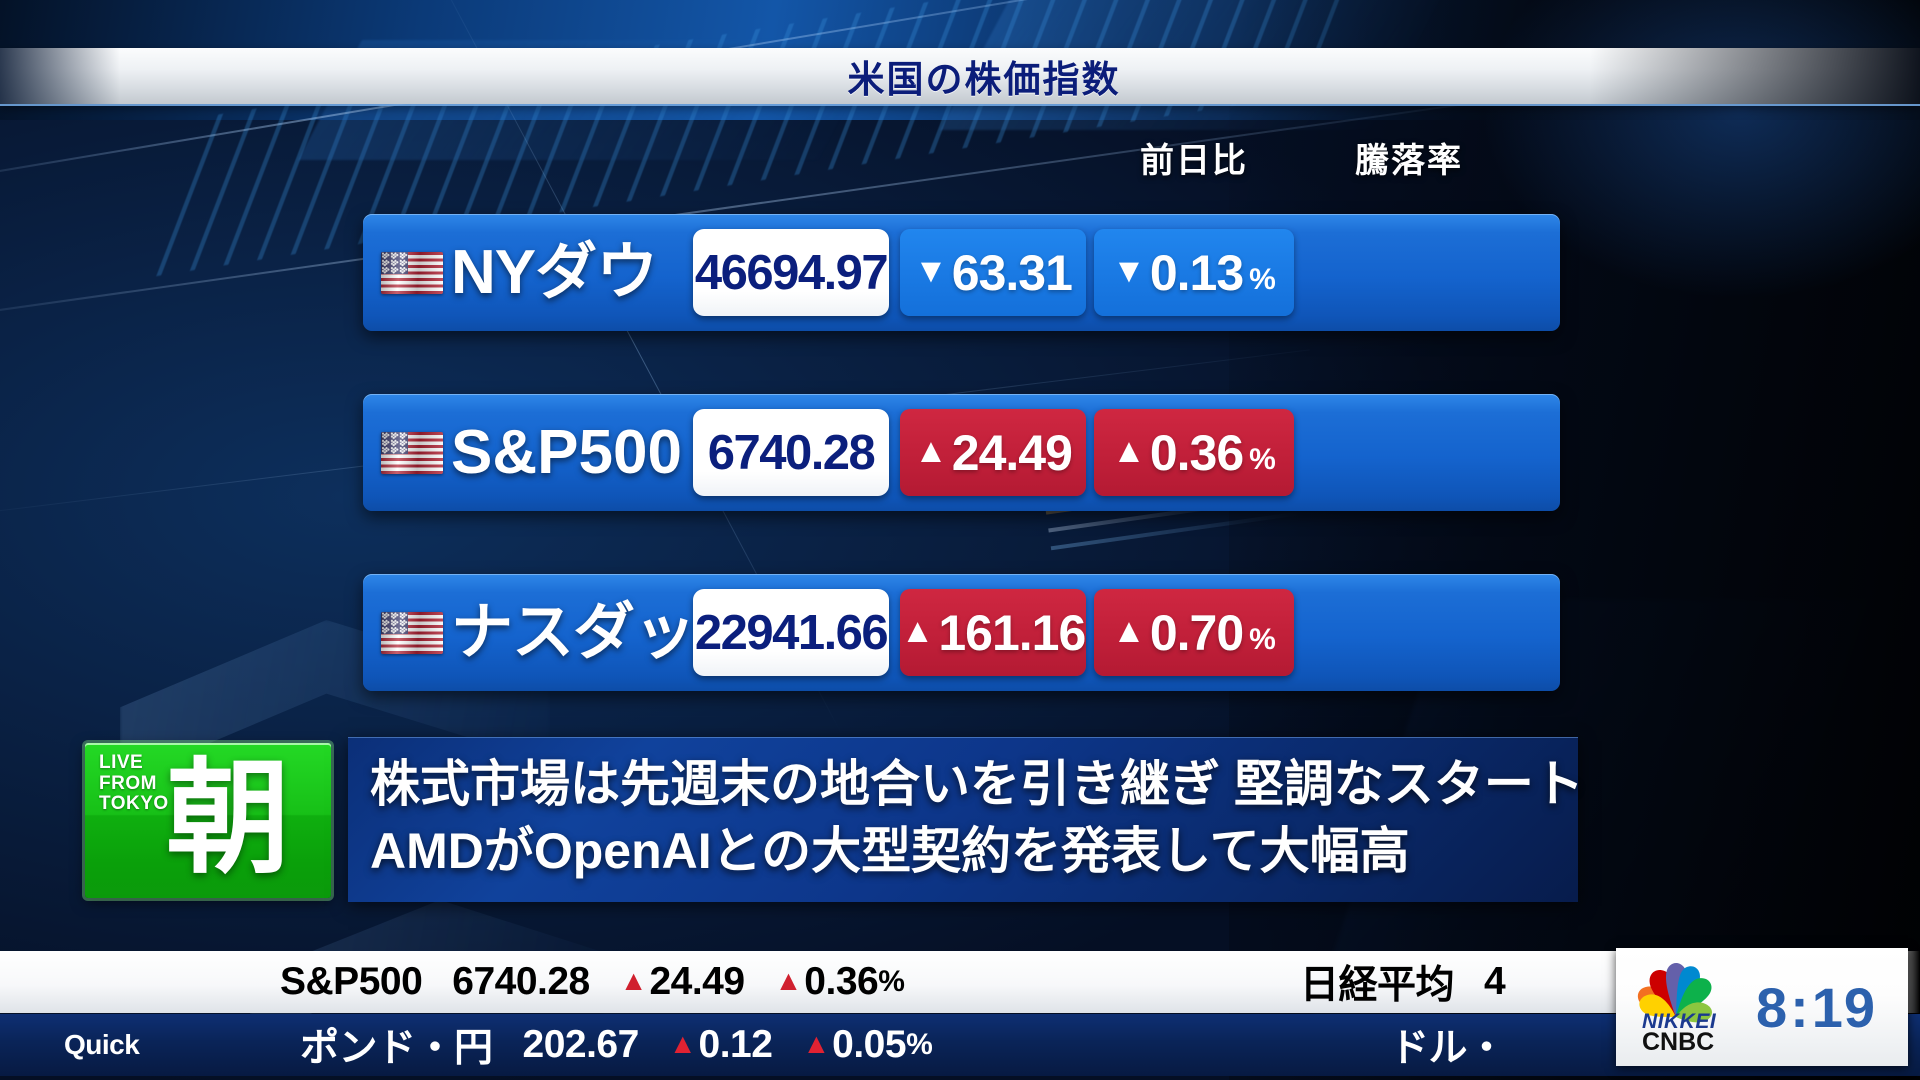 The width and height of the screenshot is (1920, 1080). I want to click on ticker-label: 日経平均, so click(1377, 985).